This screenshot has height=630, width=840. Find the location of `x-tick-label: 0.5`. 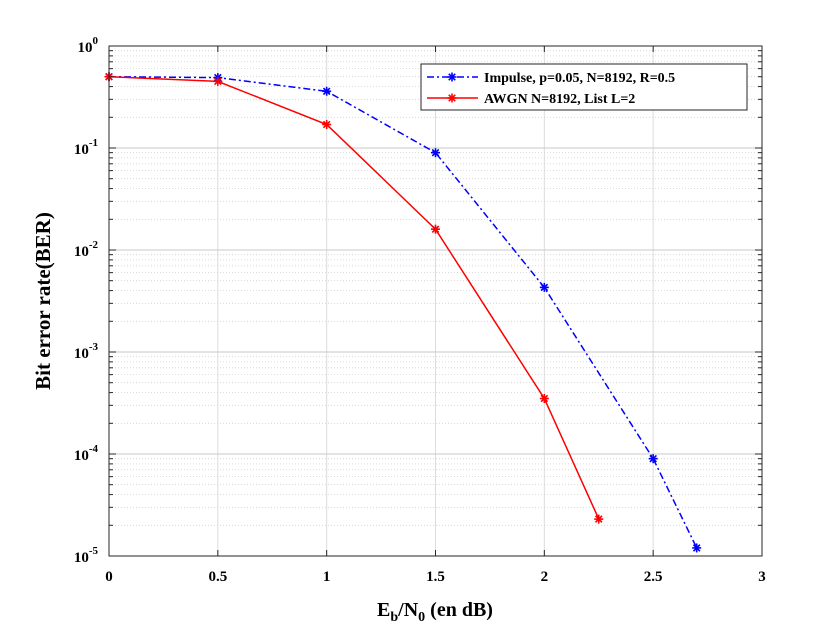

x-tick-label: 0.5 is located at coordinates (217, 577).